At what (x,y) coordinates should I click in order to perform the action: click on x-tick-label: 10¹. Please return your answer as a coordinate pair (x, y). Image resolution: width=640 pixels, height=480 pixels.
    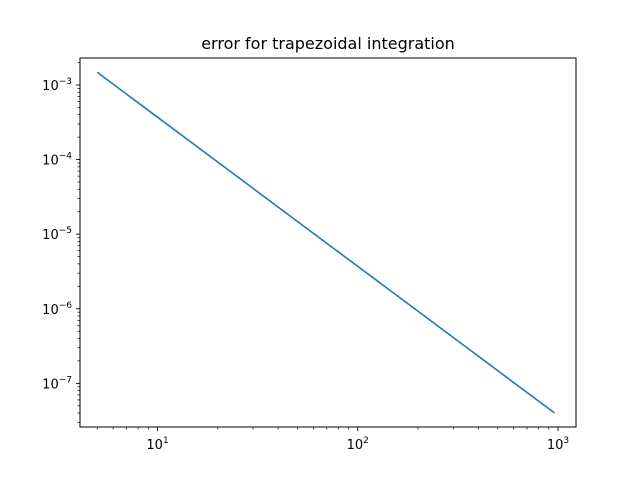
    Looking at the image, I should click on (157, 444).